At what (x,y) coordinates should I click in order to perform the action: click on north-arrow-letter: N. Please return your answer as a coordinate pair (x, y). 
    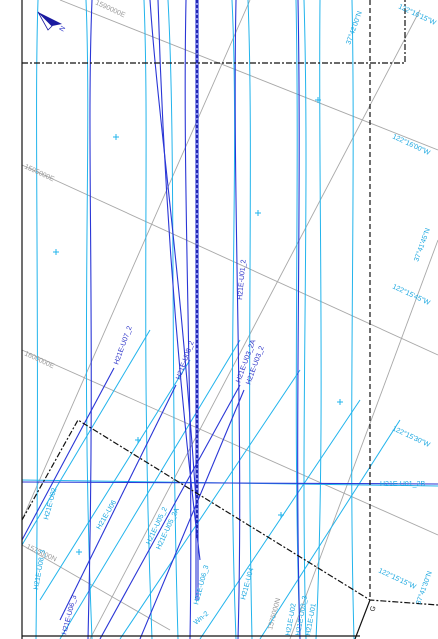
    Looking at the image, I should click on (63, 29).